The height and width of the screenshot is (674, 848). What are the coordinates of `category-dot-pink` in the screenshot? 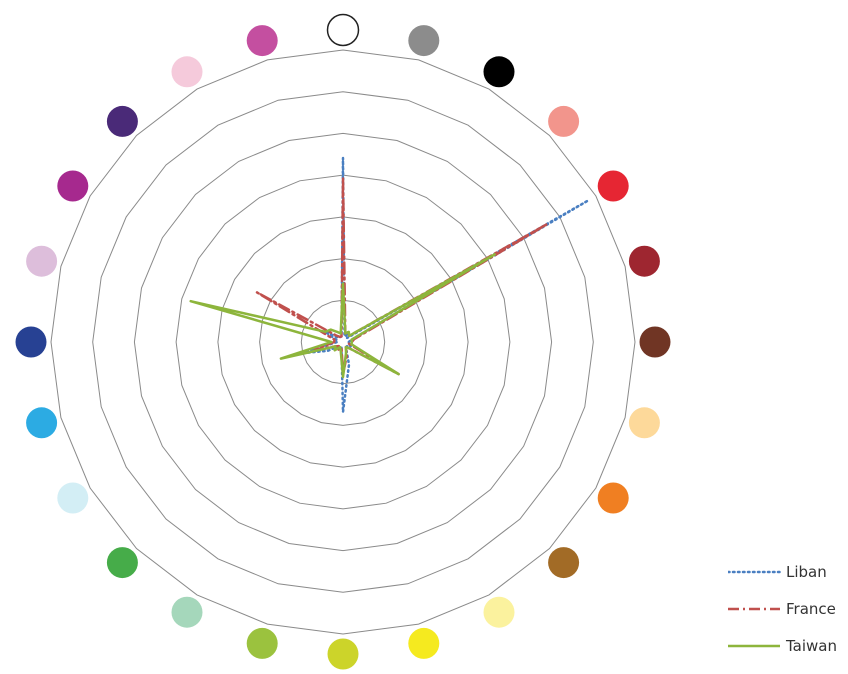 It's located at (262, 41).